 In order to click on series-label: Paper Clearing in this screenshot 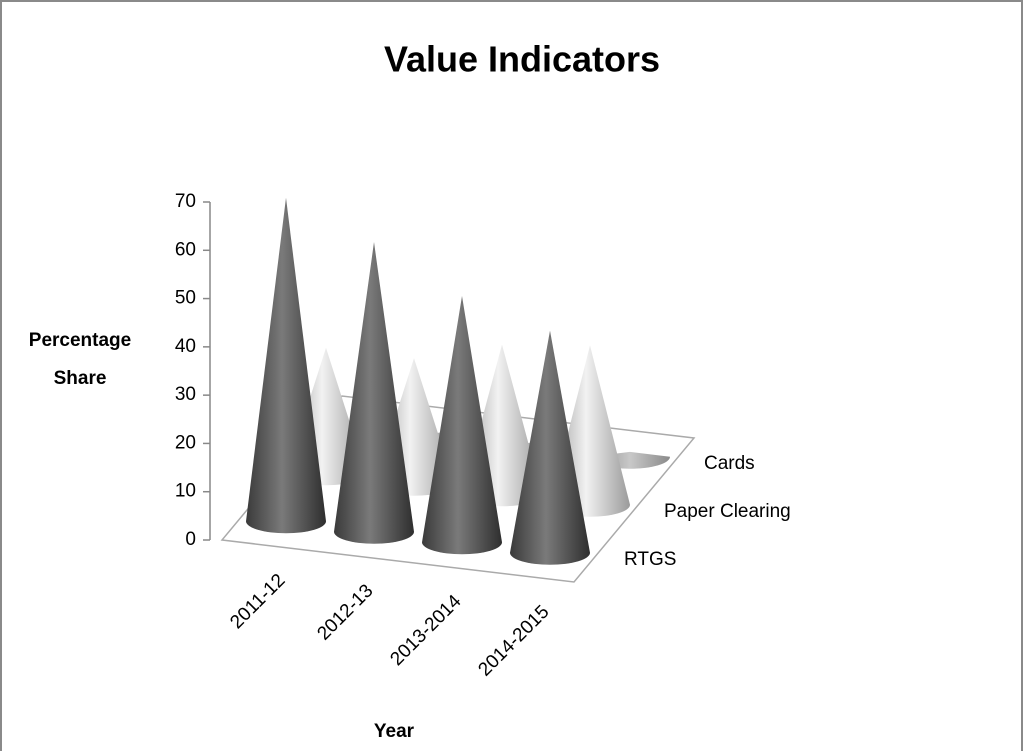, I will do `click(727, 511)`.